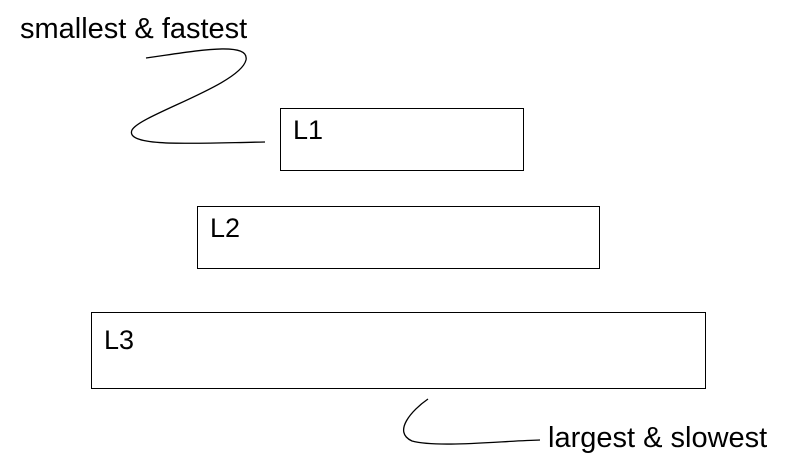  I want to click on cache-level-l2-box: L2, so click(398, 237).